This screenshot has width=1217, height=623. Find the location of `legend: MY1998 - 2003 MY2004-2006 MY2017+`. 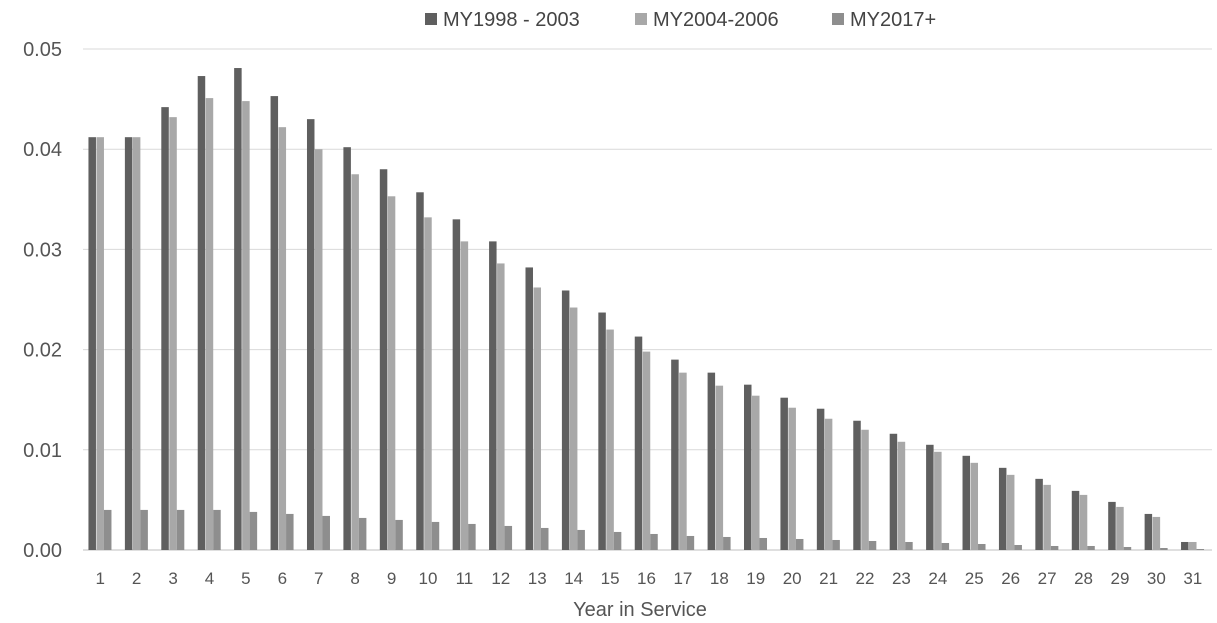

legend: MY1998 - 2003 MY2004-2006 MY2017+ is located at coordinates (680, 20).